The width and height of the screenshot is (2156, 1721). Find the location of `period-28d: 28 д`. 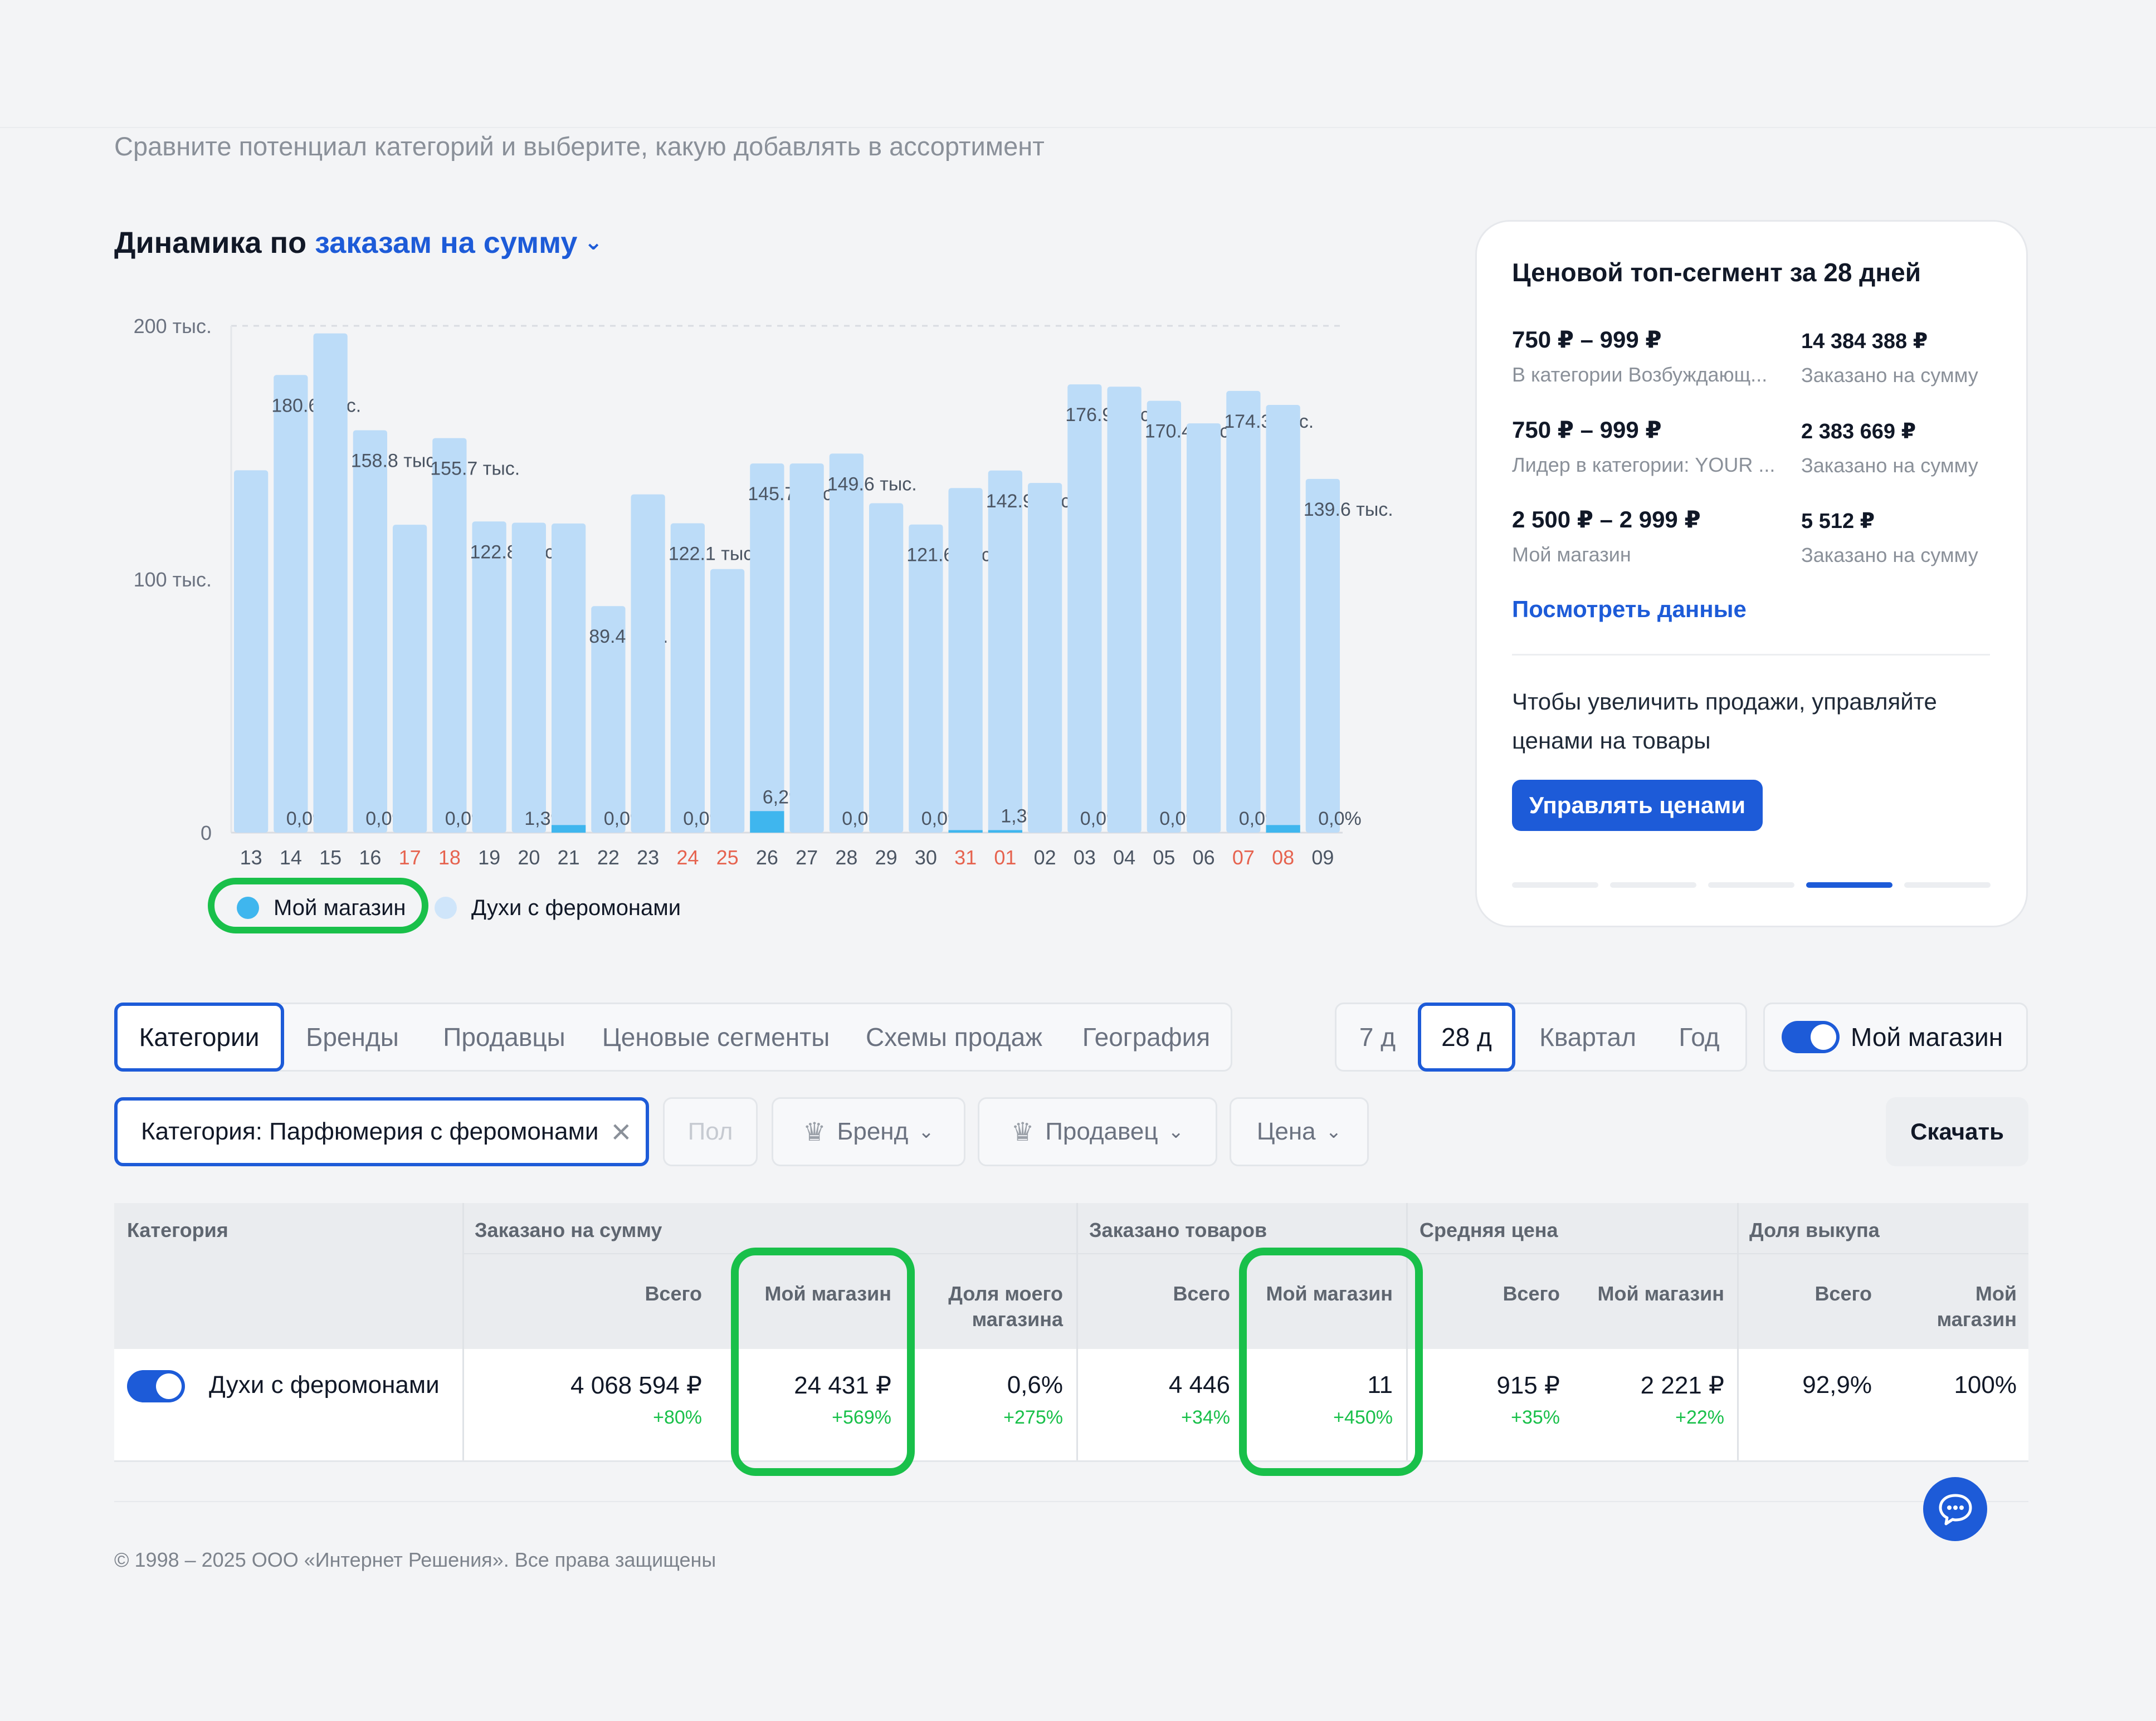

period-28d: 28 д is located at coordinates (1466, 1037).